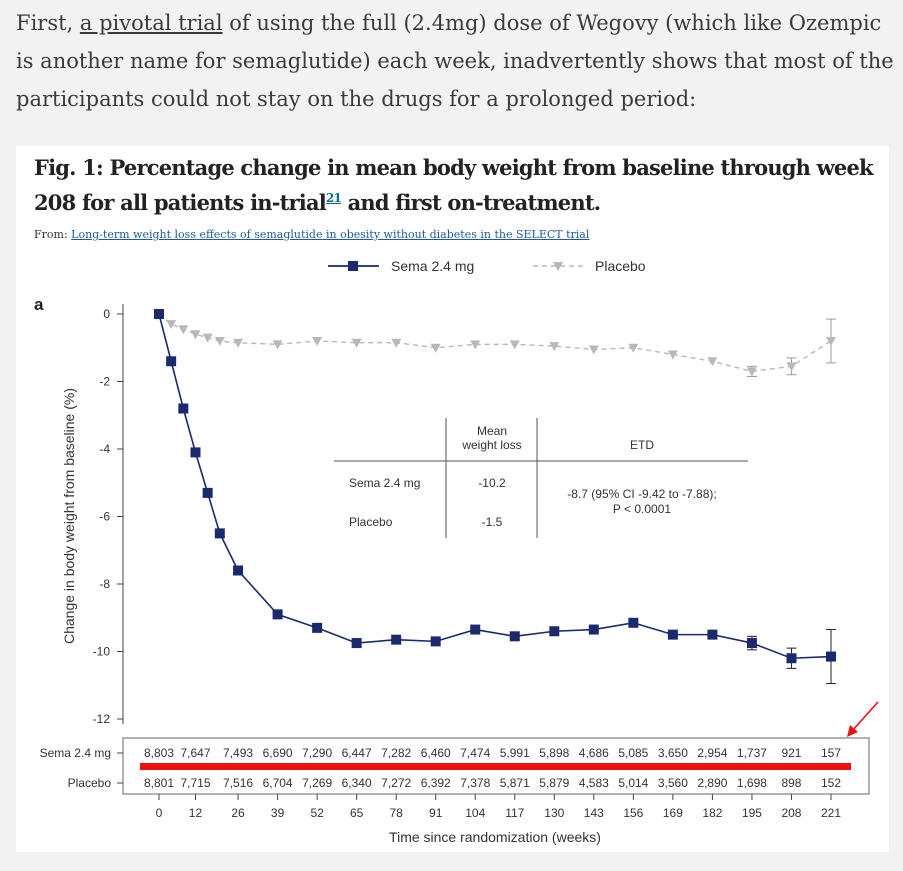 The width and height of the screenshot is (903, 871). I want to click on at-risk-cell: 6,447, so click(357, 753).